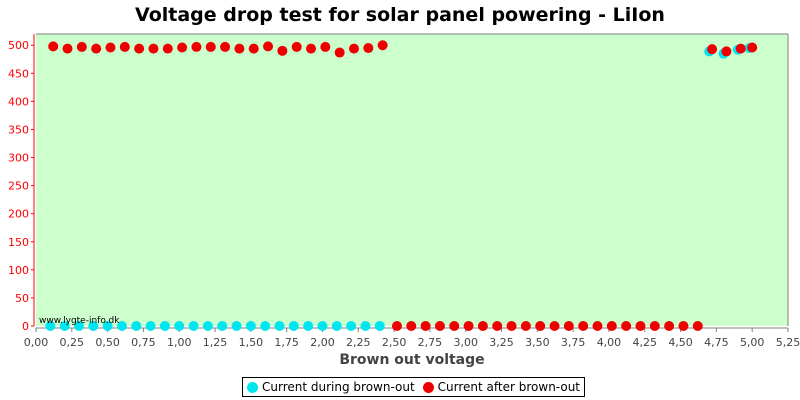 The width and height of the screenshot is (800, 400). Describe the element at coordinates (18, 101) in the screenshot. I see `y-tick-label: 400` at that location.